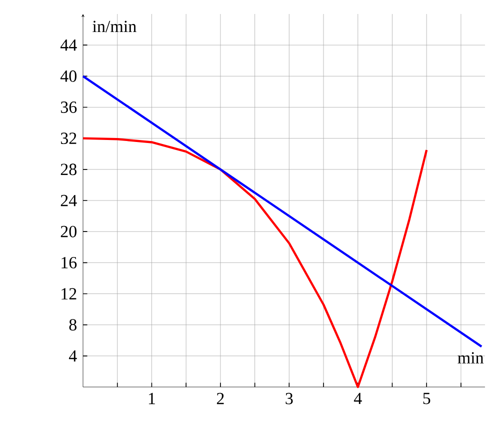 The height and width of the screenshot is (422, 486). Describe the element at coordinates (114, 26) in the screenshot. I see `y-axis-title: in/min` at that location.